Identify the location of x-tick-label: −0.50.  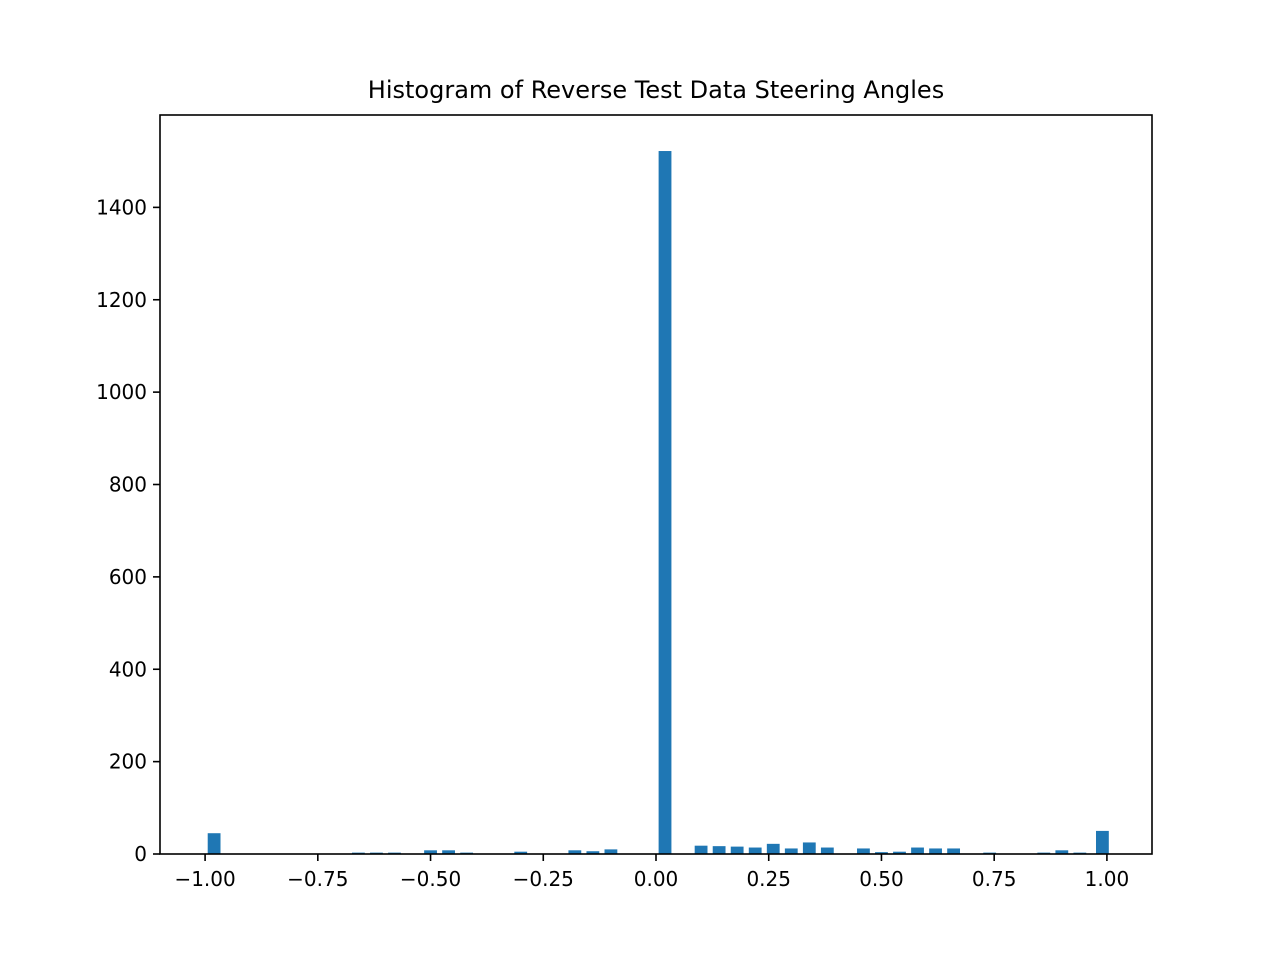
(430, 879).